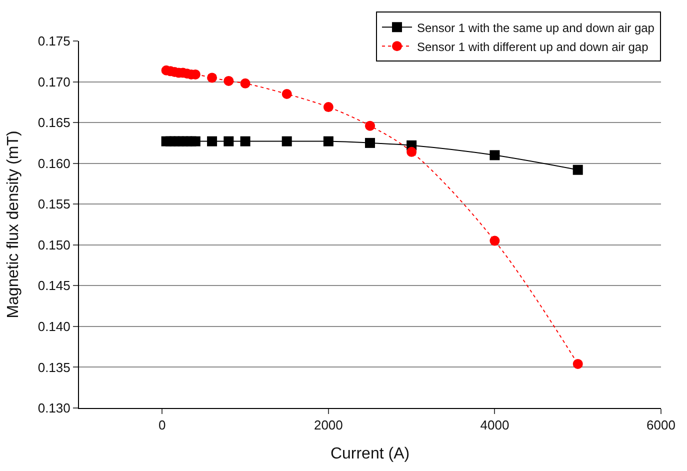 The image size is (687, 471). What do you see at coordinates (54, 408) in the screenshot?
I see `y-tick-label: 0.130` at bounding box center [54, 408].